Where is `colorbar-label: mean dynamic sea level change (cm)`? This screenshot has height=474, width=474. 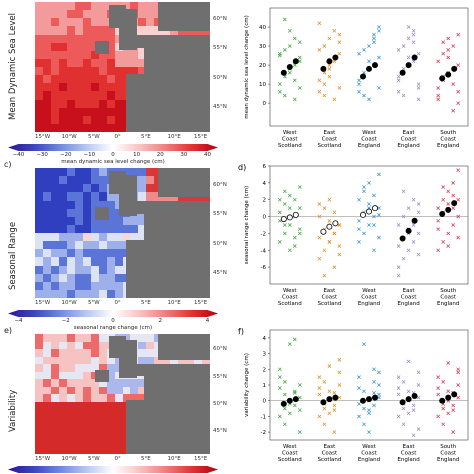
colorbar-label: mean dynamic sea level change (cm) is located at coordinates (113, 162).